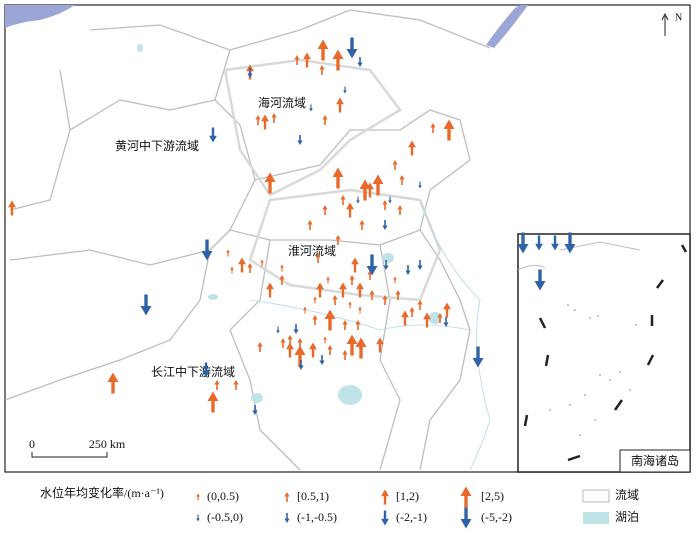 This screenshot has height=538, width=700. Describe the element at coordinates (596, 496) in the screenshot. I see `legend-basin-swatch` at that location.